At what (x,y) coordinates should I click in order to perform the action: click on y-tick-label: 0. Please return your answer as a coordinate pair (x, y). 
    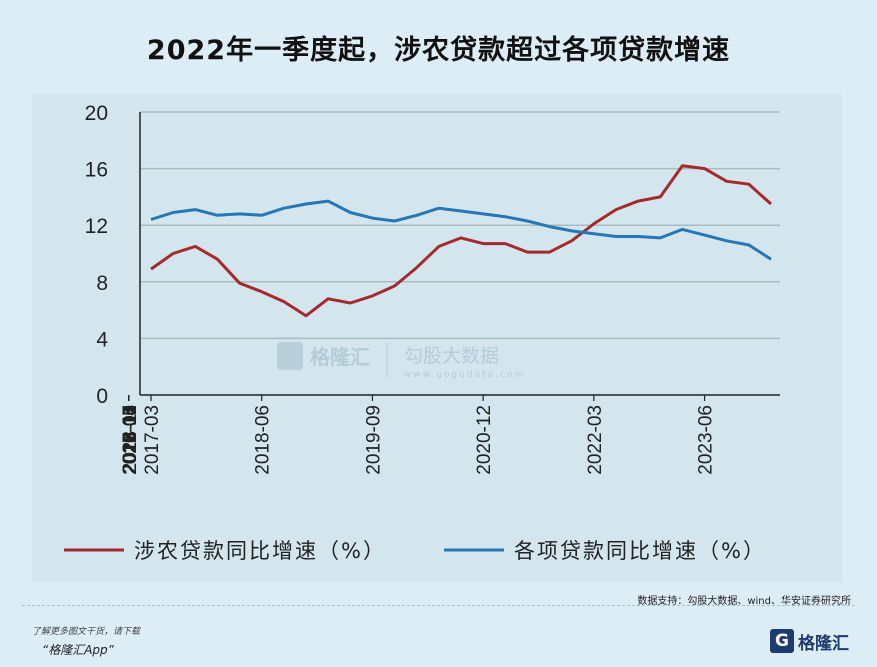
    Looking at the image, I should click on (102, 396).